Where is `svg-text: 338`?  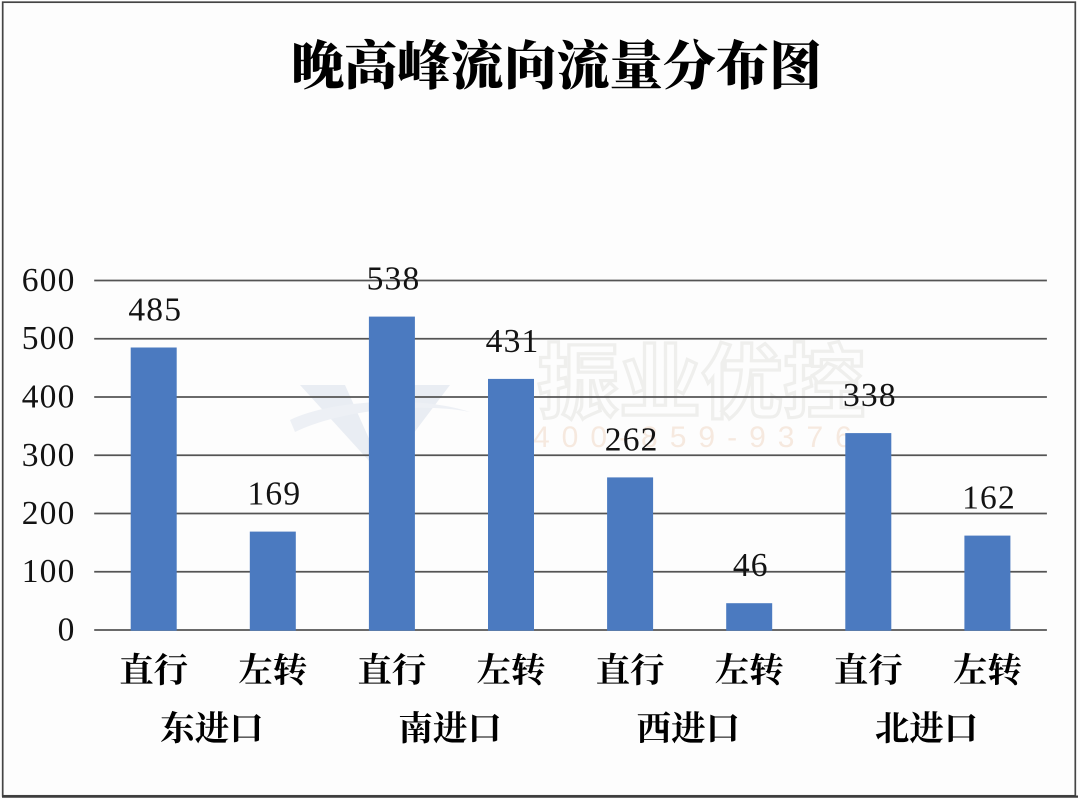 svg-text: 338 is located at coordinates (870, 395).